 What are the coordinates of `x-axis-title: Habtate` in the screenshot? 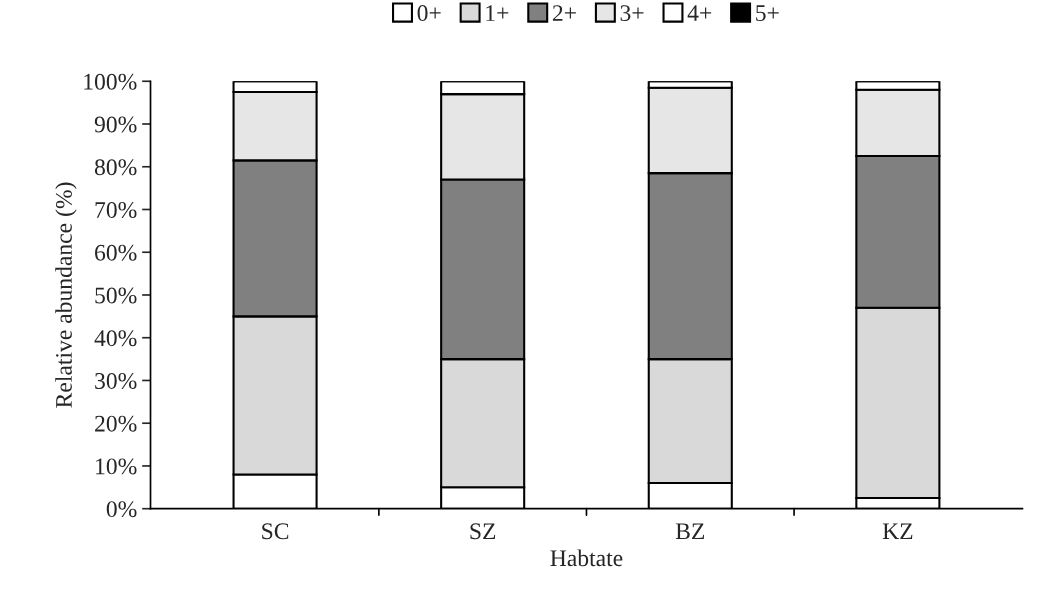 It's located at (586, 558).